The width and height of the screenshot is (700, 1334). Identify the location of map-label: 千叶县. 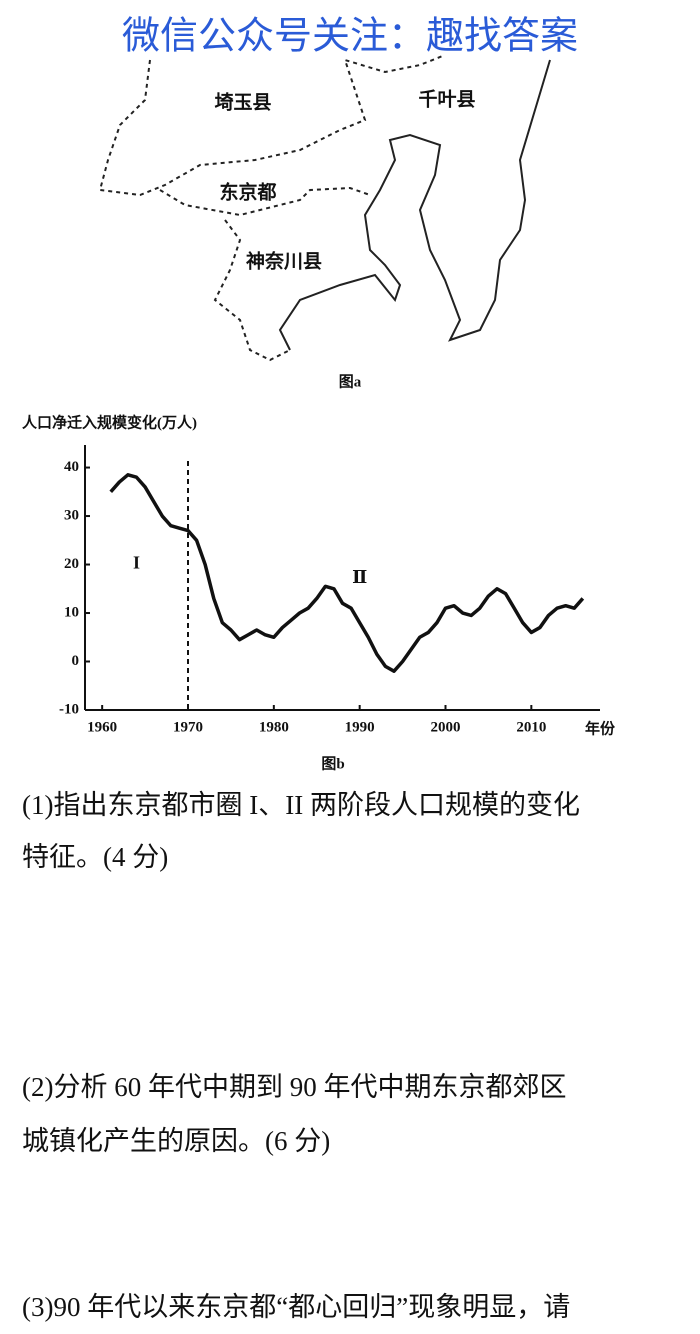
(446, 100).